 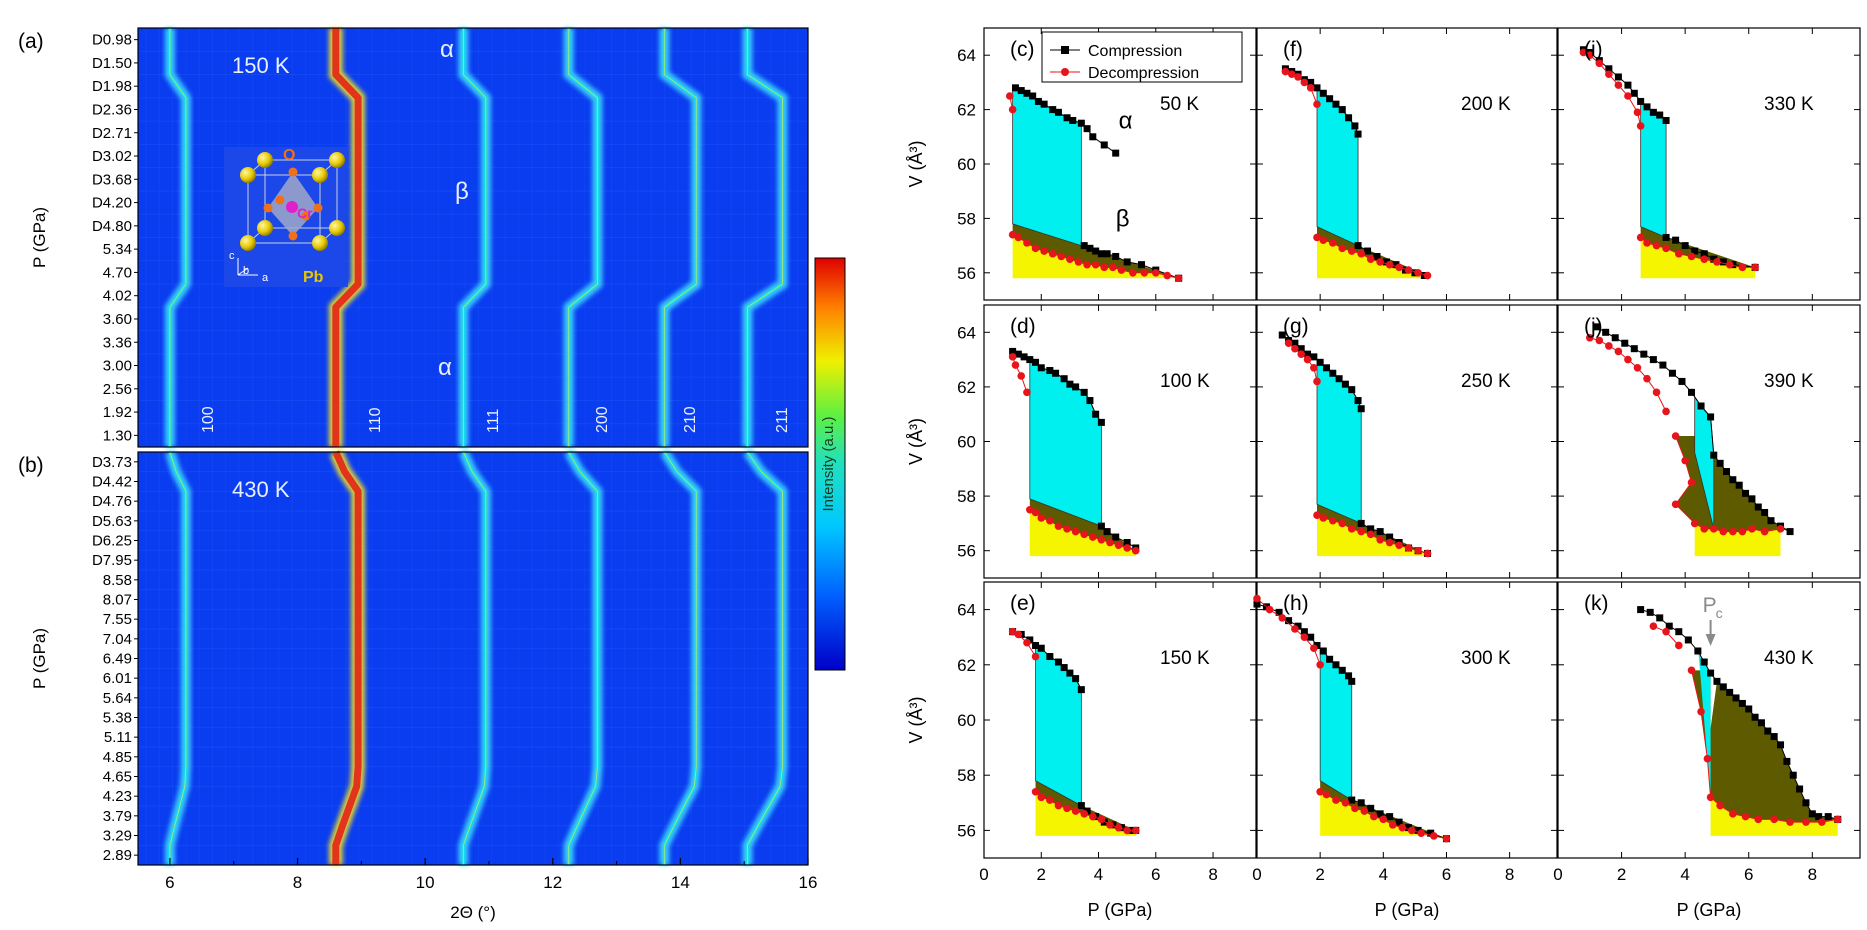 What do you see at coordinates (602, 419) in the screenshot?
I see `hkl-label-200: 200` at bounding box center [602, 419].